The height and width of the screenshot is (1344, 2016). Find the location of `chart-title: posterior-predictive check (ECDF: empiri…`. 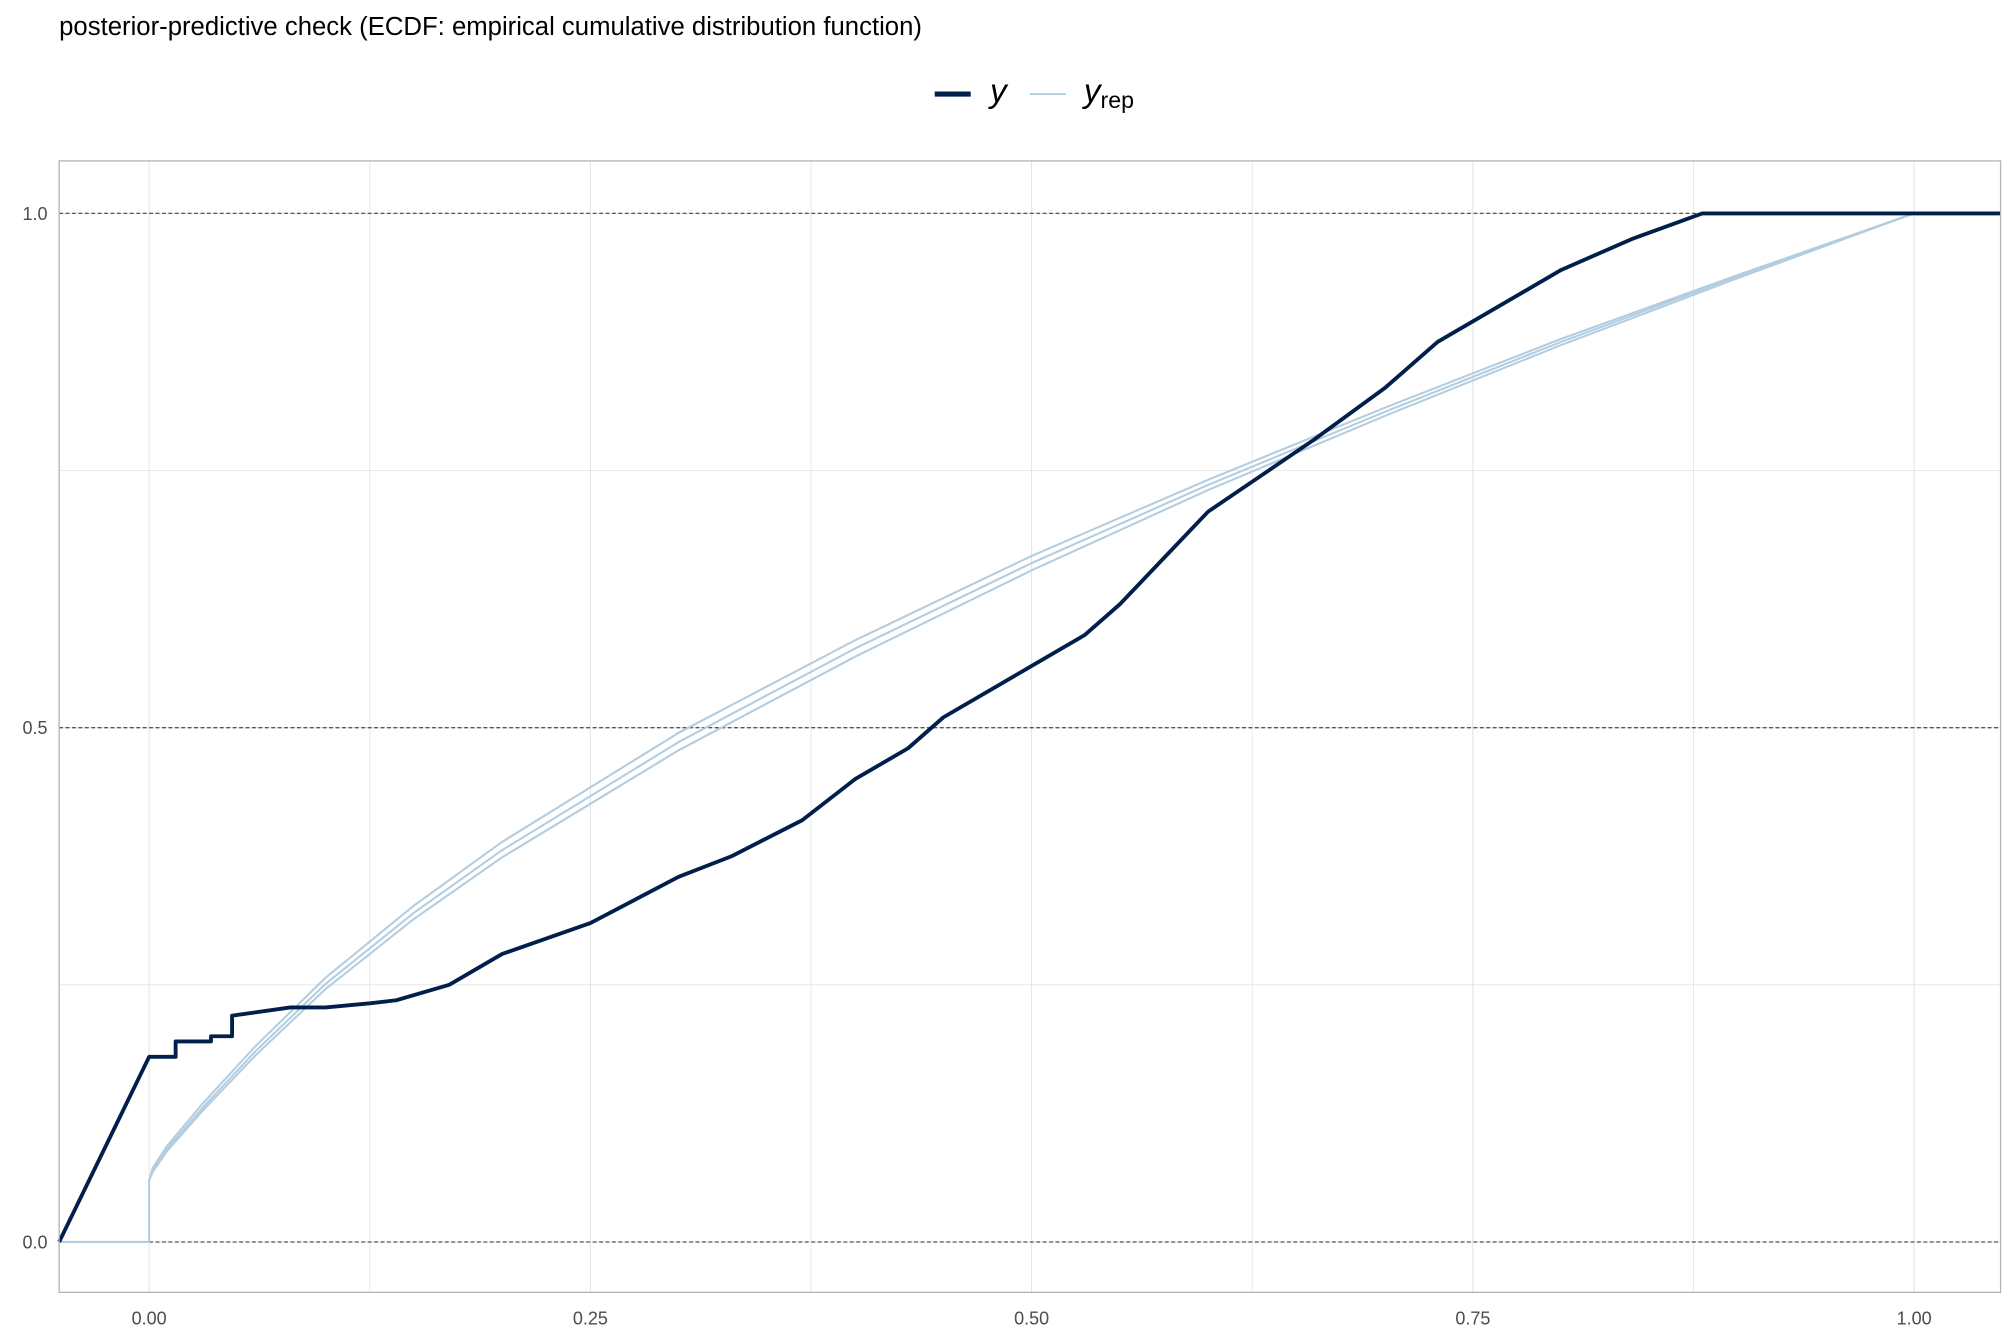

chart-title: posterior-predictive check (ECDF: empiri… is located at coordinates (490, 27).